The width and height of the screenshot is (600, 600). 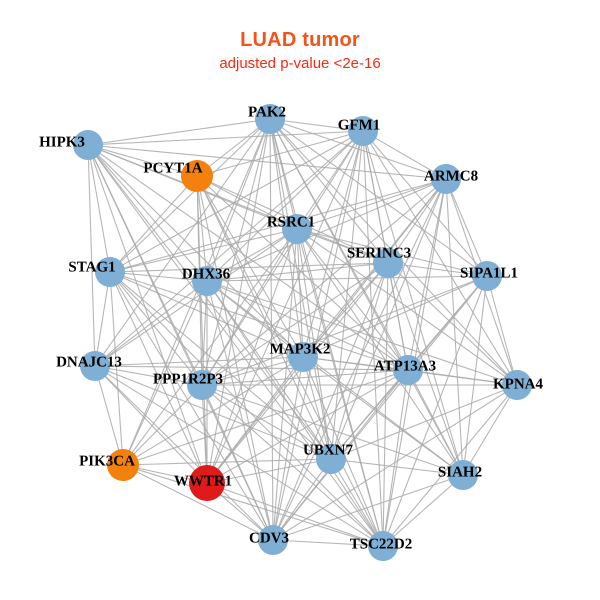 What do you see at coordinates (207, 483) in the screenshot?
I see `network-node-wwtr1` at bounding box center [207, 483].